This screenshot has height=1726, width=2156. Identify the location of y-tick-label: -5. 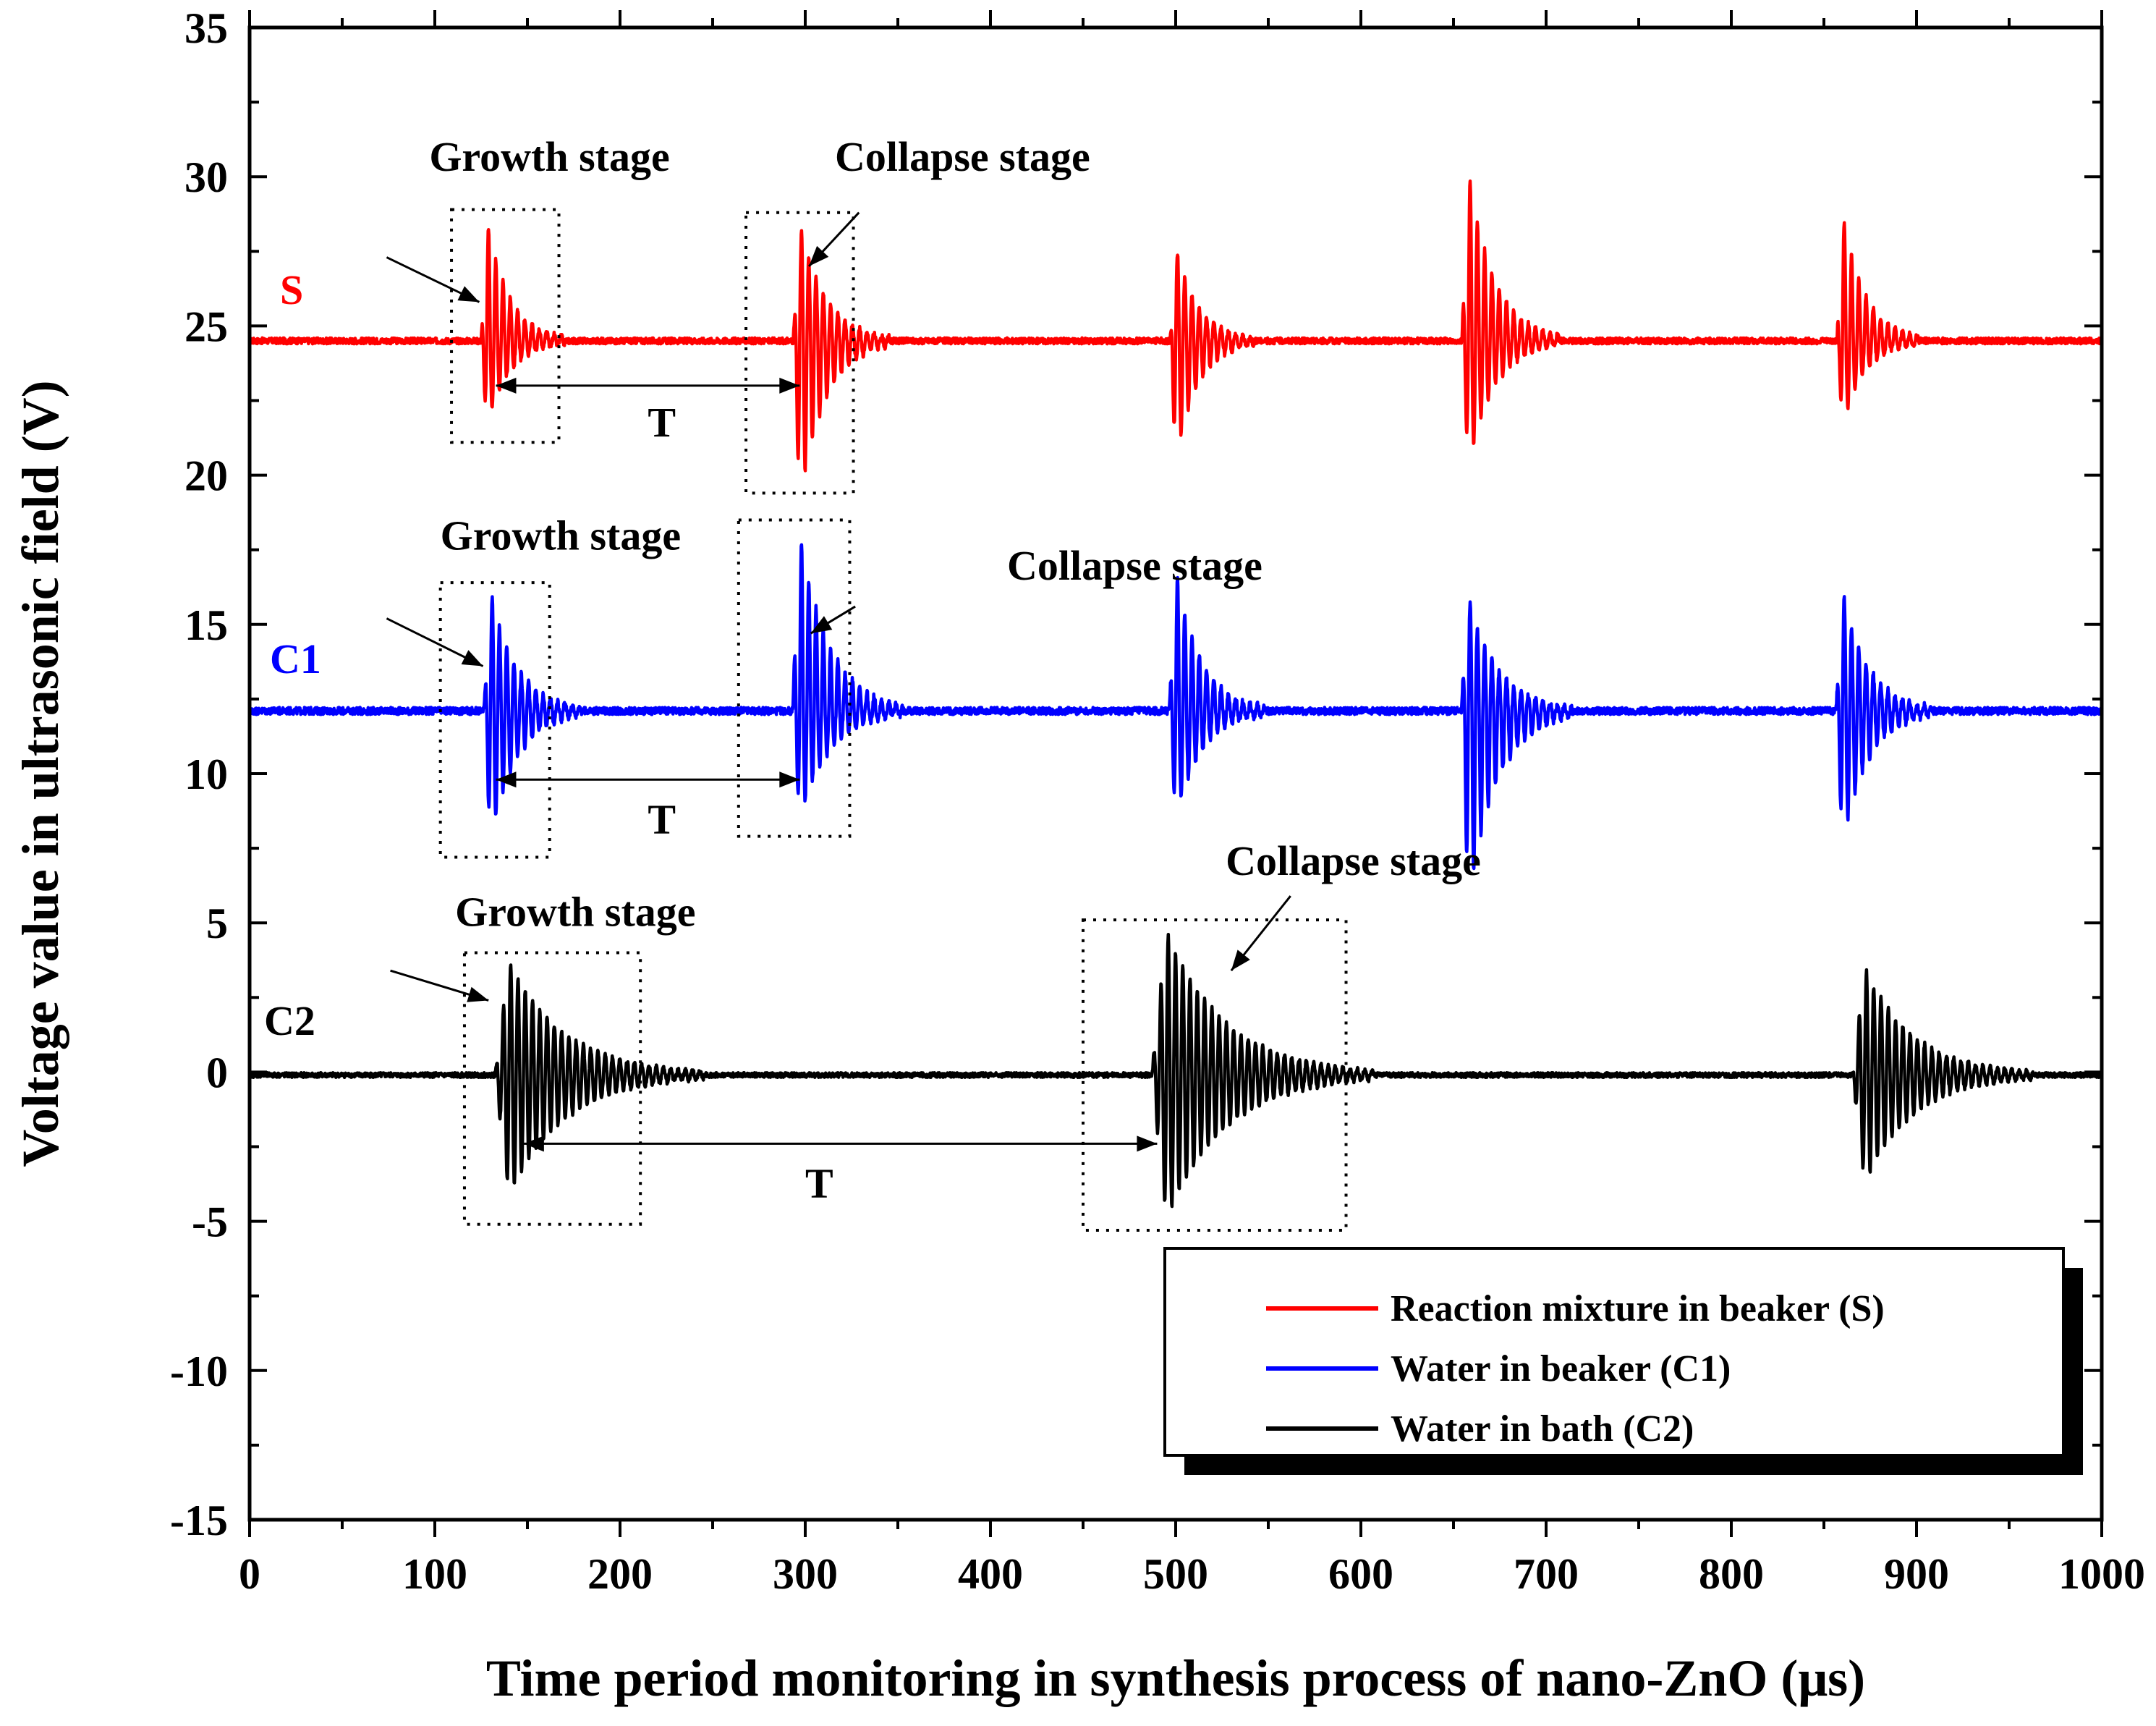
(210, 1222).